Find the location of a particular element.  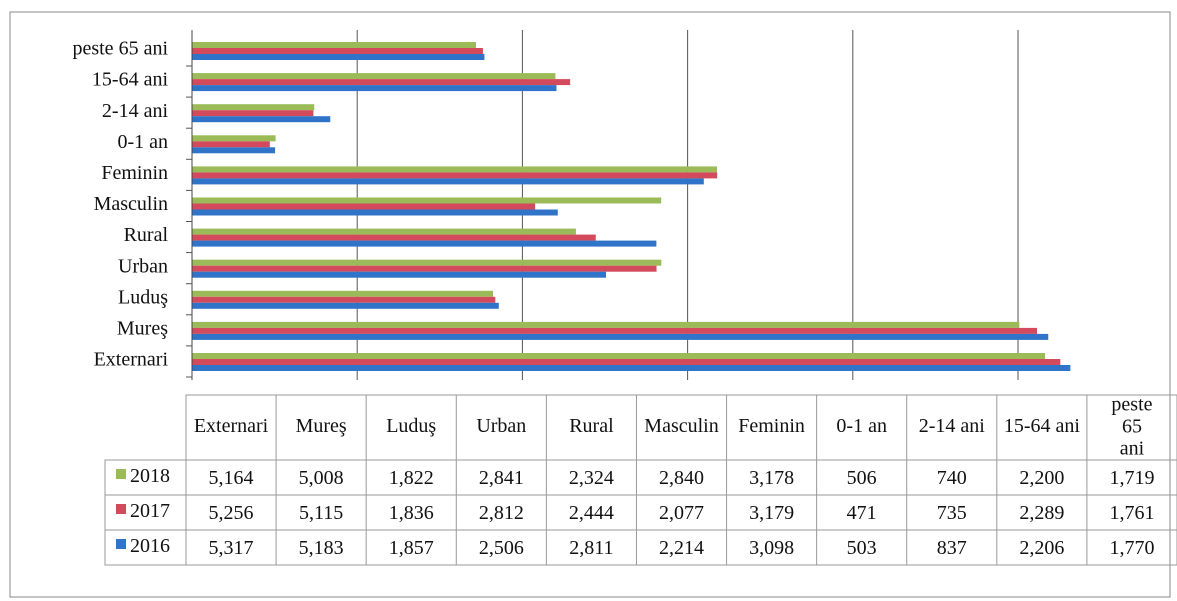

table-header: Externari is located at coordinates (231, 426).